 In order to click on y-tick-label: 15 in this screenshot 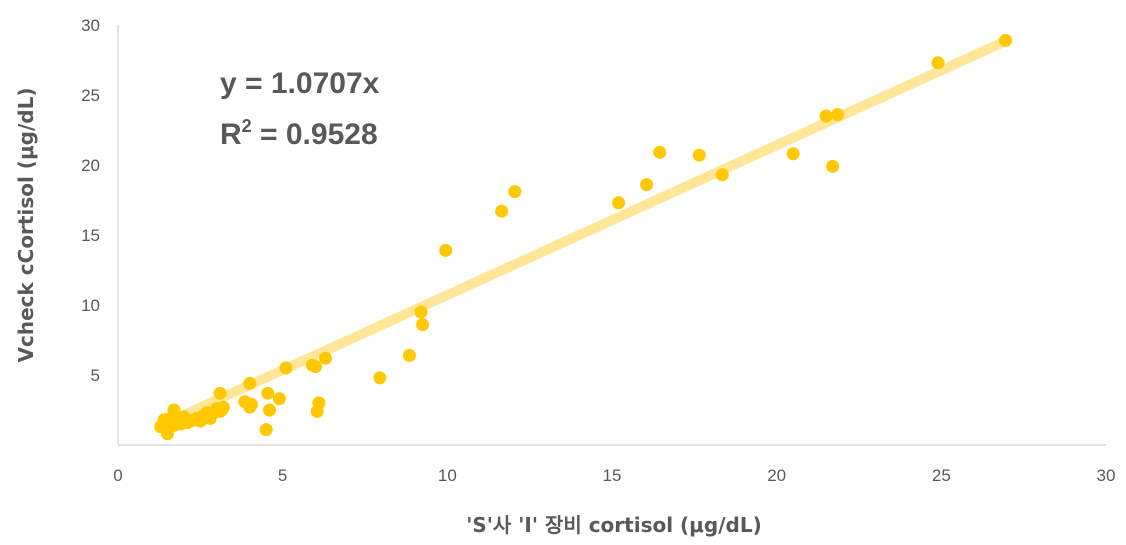, I will do `click(90, 235)`.